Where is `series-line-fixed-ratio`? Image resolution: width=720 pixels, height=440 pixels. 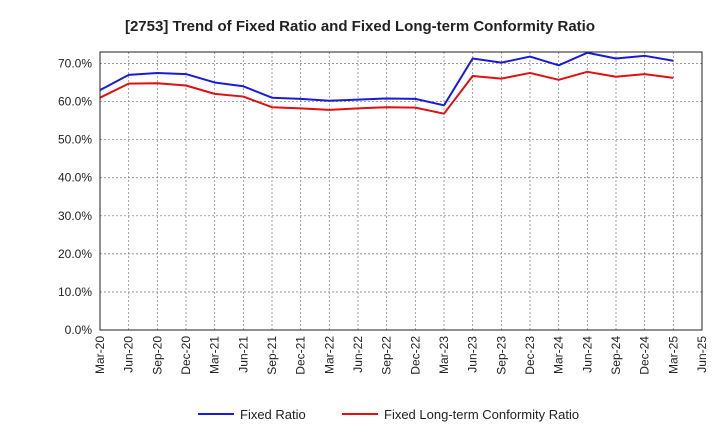 series-line-fixed-ratio is located at coordinates (386, 79).